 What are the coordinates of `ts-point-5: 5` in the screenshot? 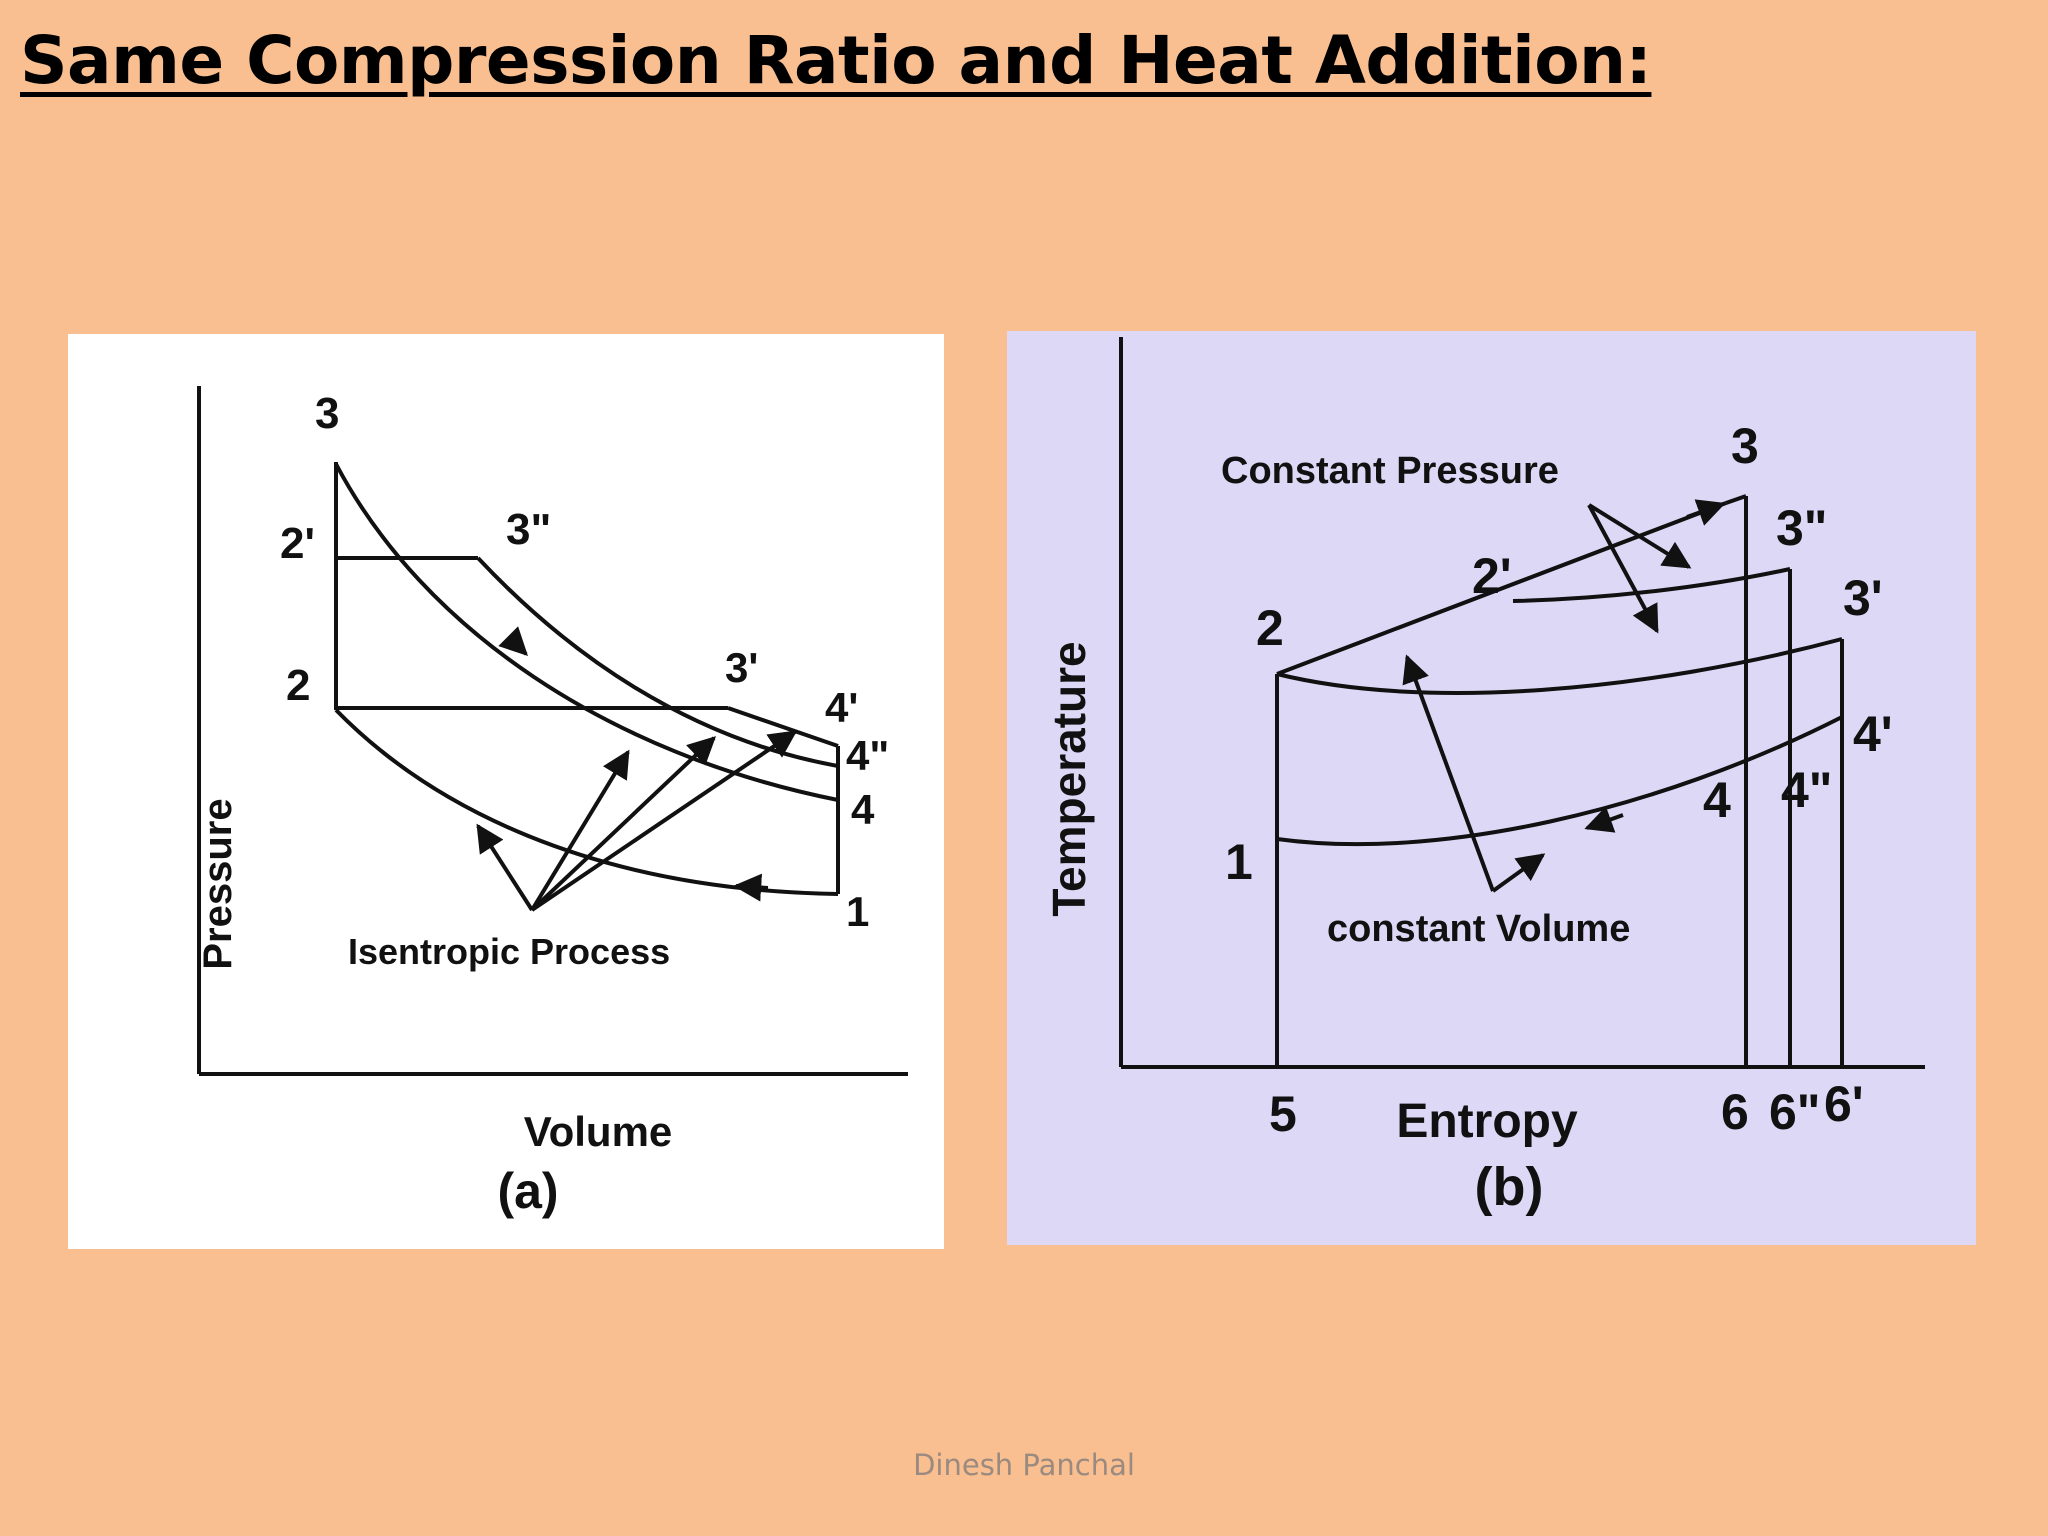 It's located at (1283, 1114).